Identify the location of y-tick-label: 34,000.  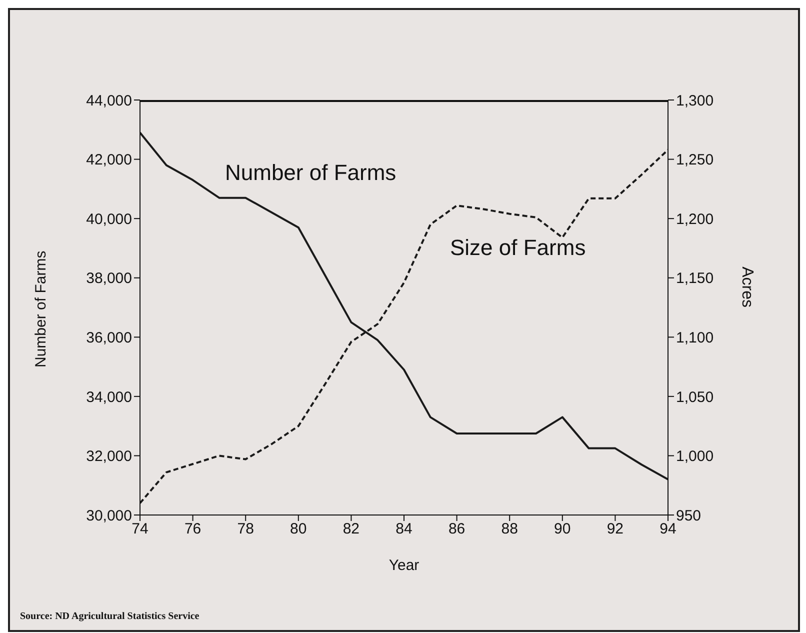
(109, 397).